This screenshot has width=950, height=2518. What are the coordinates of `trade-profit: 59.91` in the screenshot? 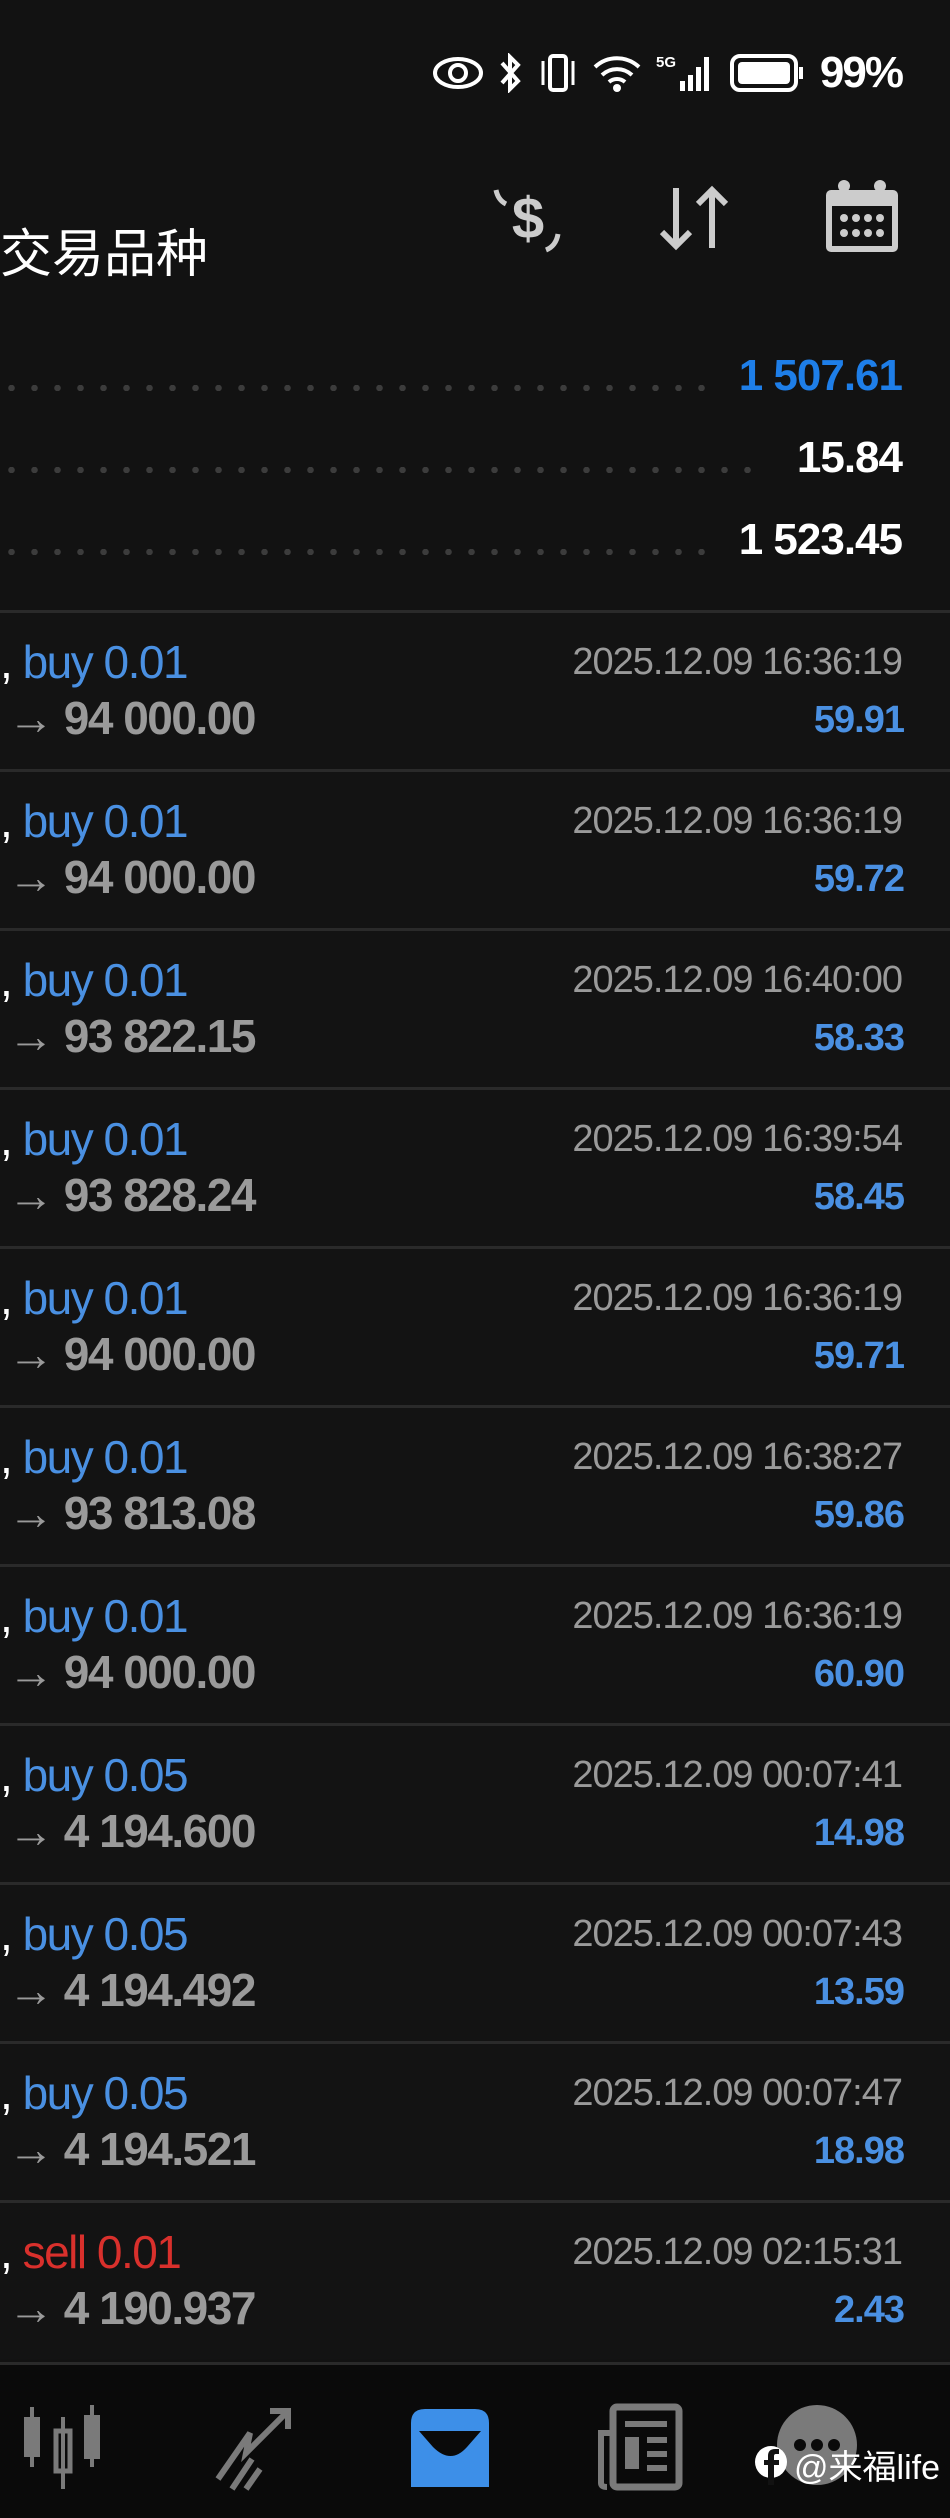 It's located at (859, 720).